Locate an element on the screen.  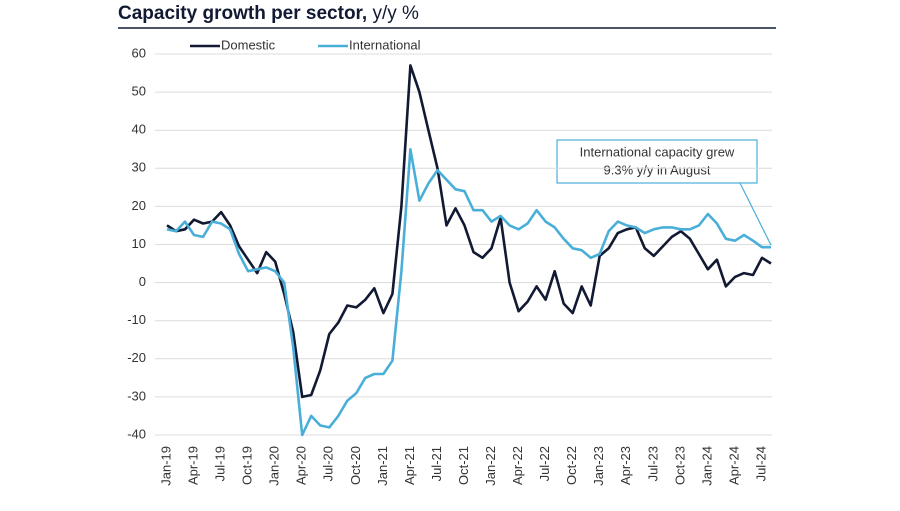
x-tick-label: Oct-19 is located at coordinates (247, 465).